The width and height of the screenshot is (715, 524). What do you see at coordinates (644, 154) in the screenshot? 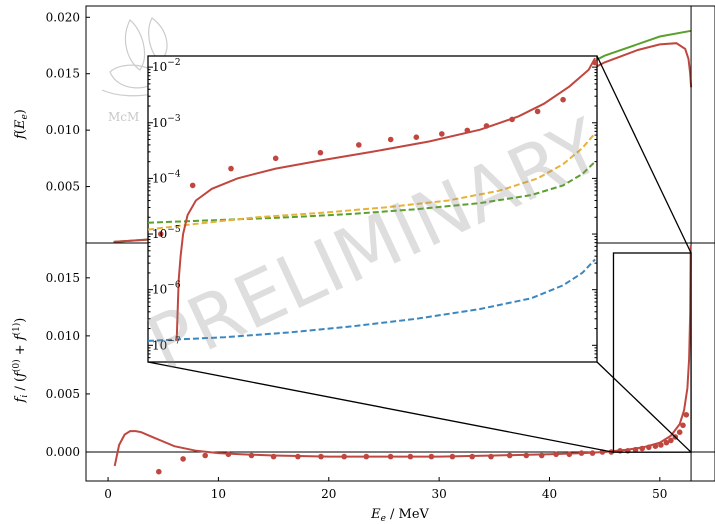
I see `zoom-connector-top-right` at bounding box center [644, 154].